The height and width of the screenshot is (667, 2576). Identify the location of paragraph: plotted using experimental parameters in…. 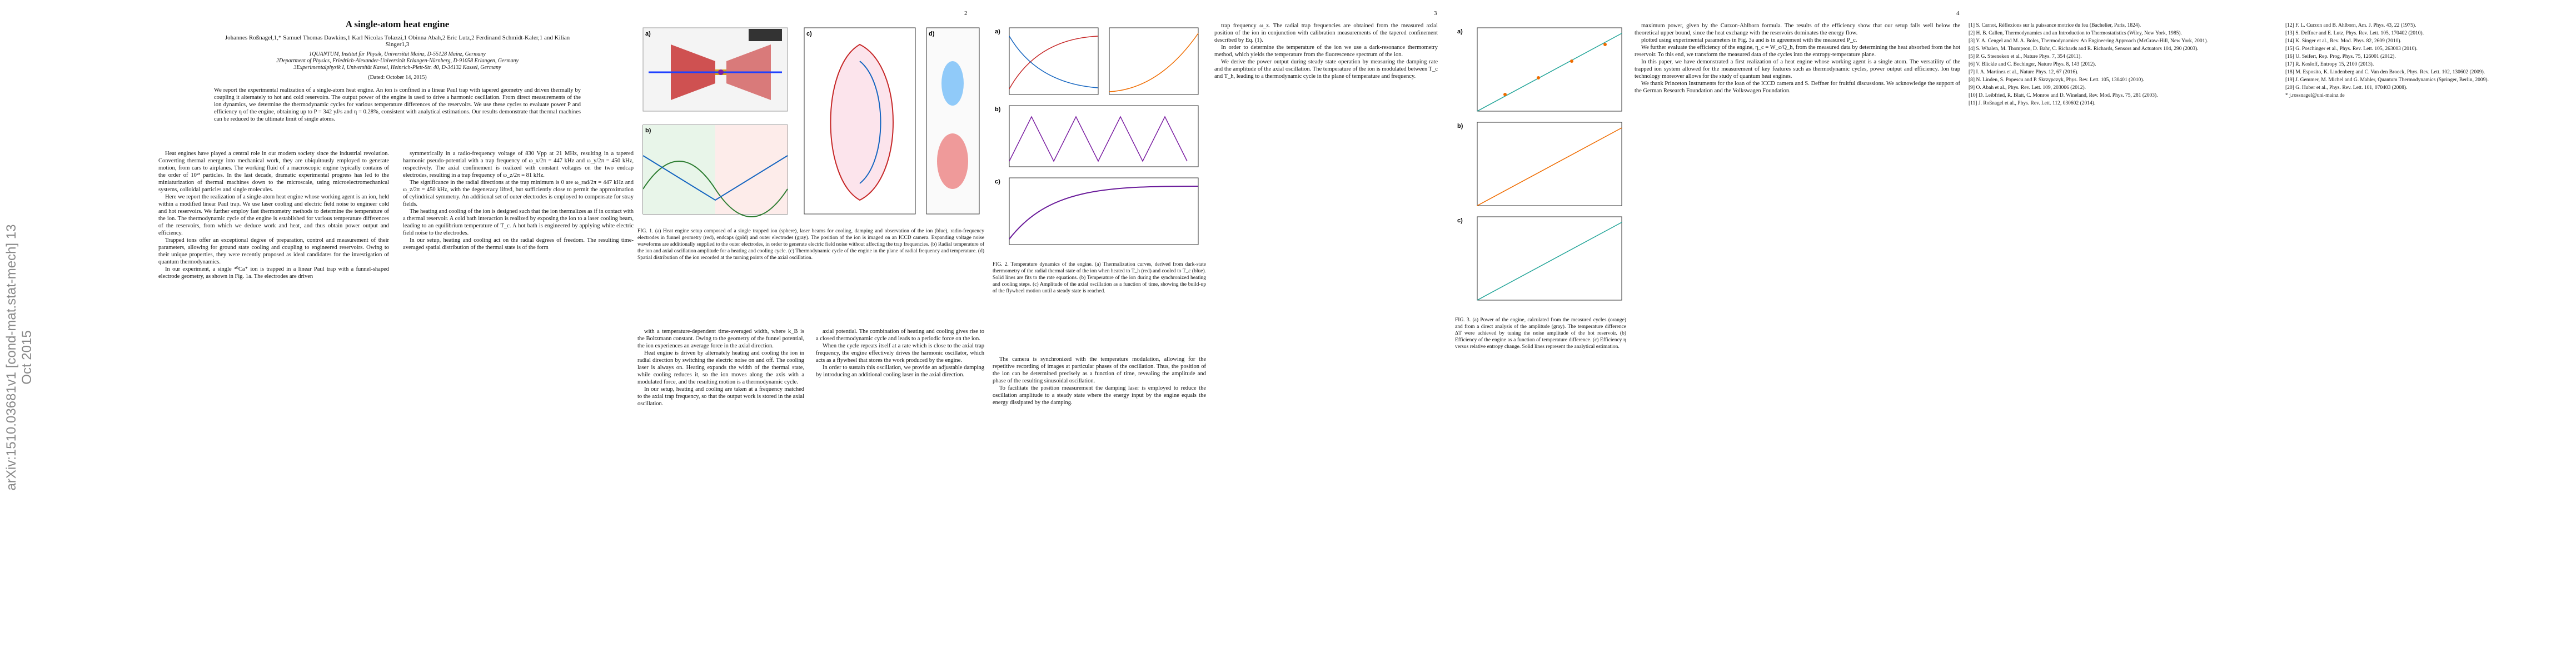
(1749, 40).